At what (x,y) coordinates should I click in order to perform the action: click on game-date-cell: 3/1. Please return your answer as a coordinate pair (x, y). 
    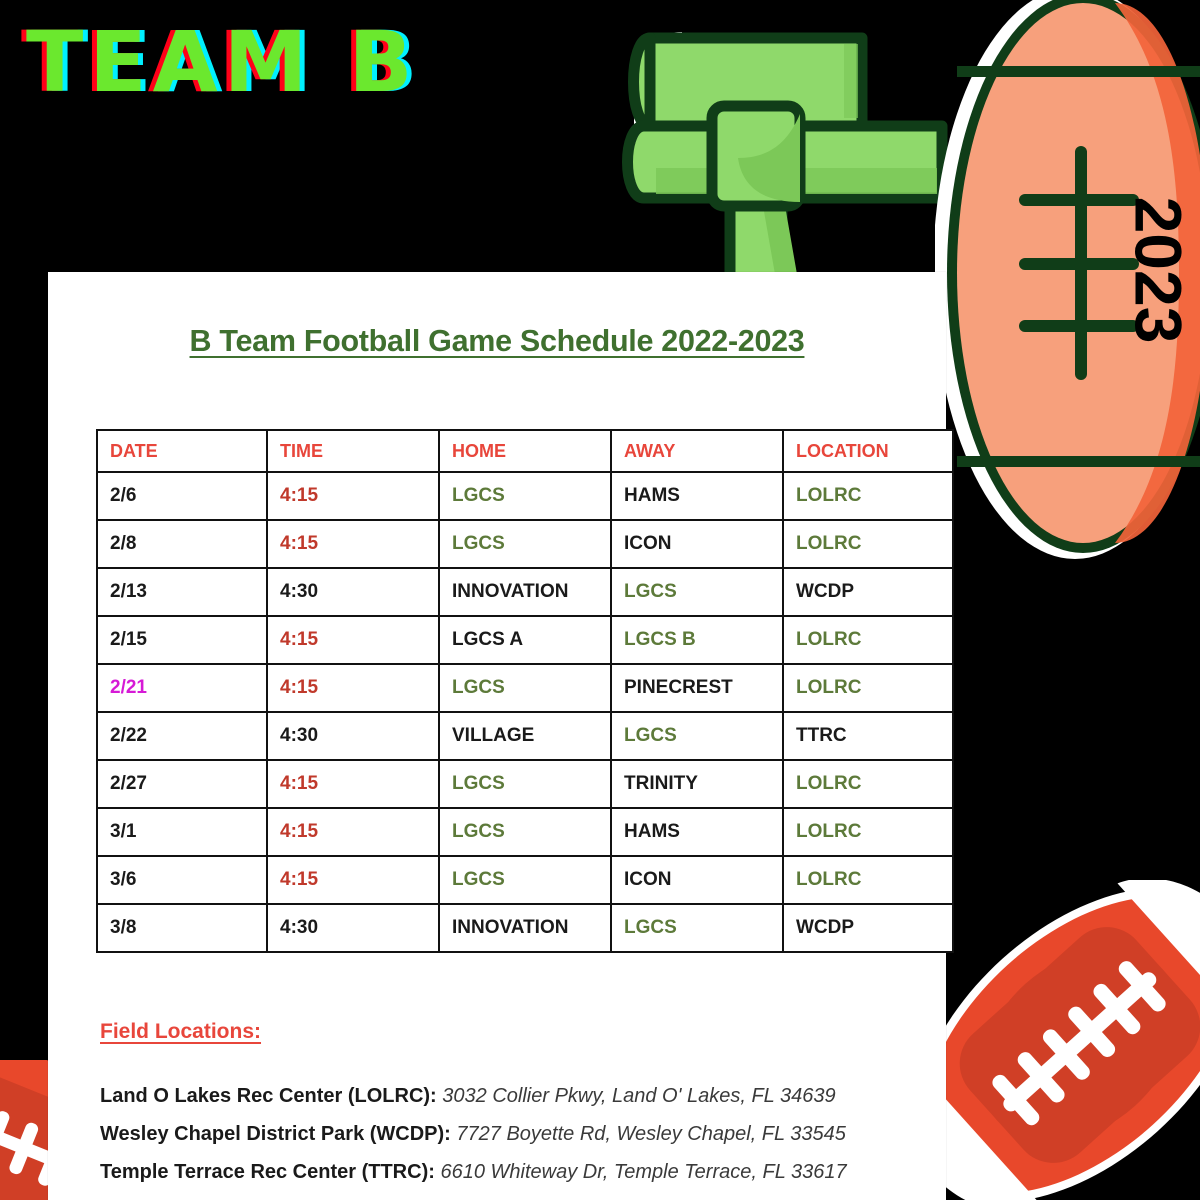
    Looking at the image, I should click on (182, 832).